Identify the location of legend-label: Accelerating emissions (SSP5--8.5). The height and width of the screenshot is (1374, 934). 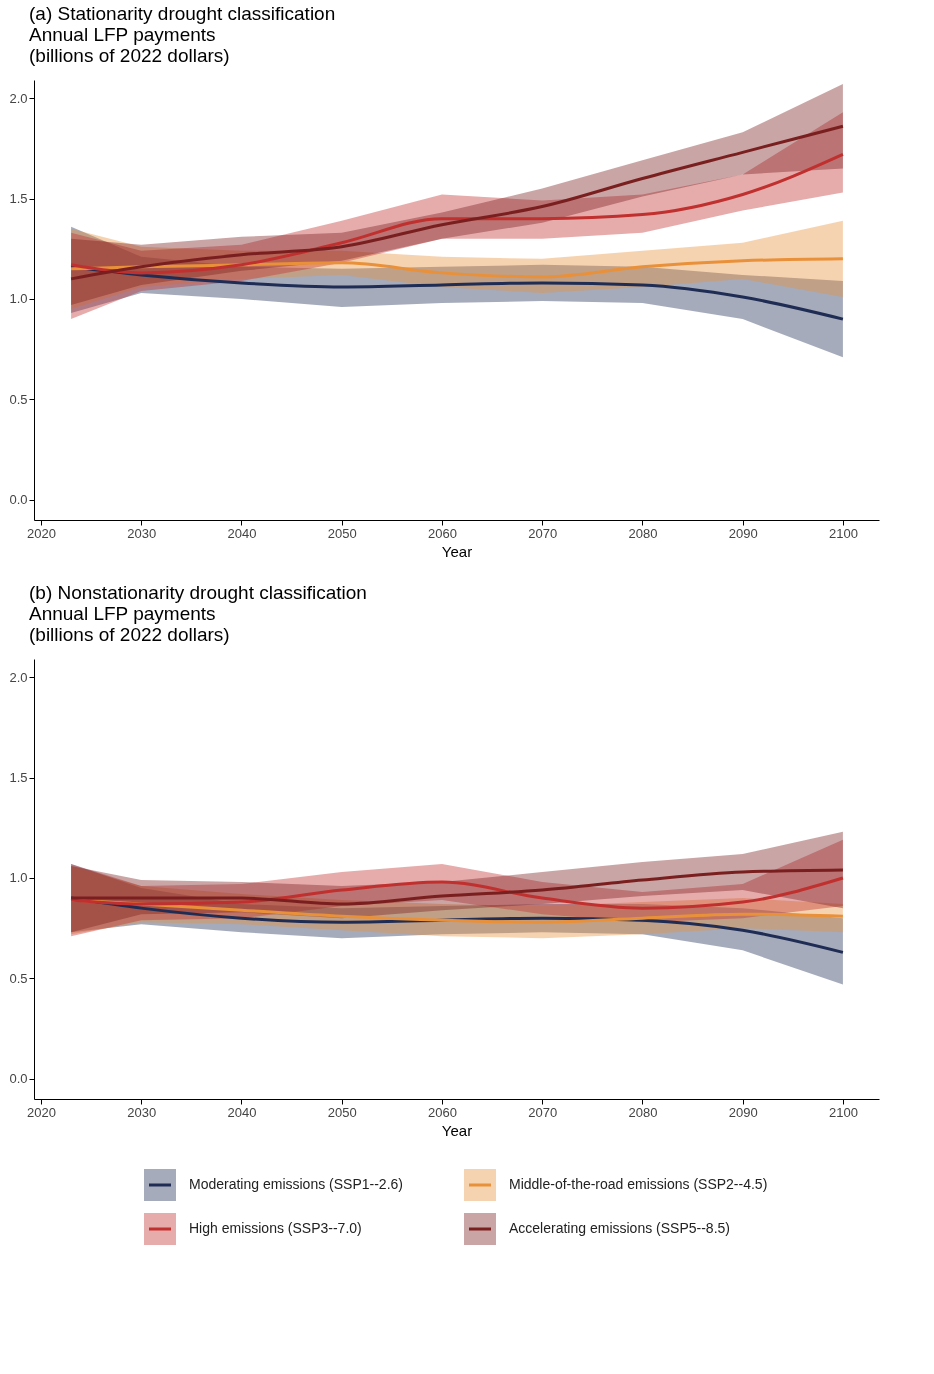
(619, 1228).